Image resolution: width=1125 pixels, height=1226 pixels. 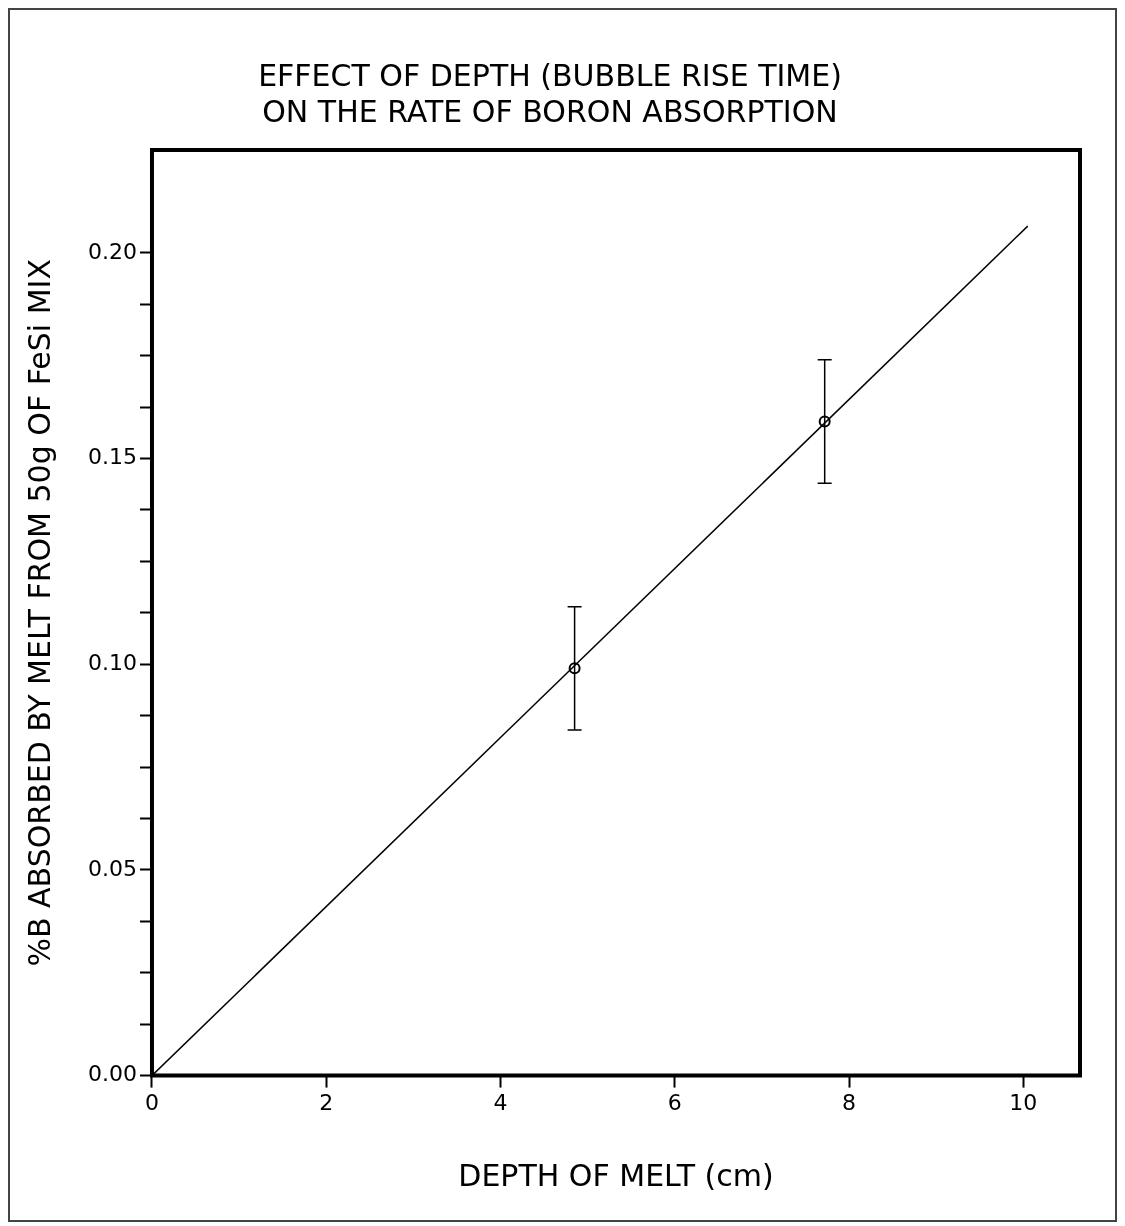 I want to click on x-tick-label: 8, so click(x=849, y=1102).